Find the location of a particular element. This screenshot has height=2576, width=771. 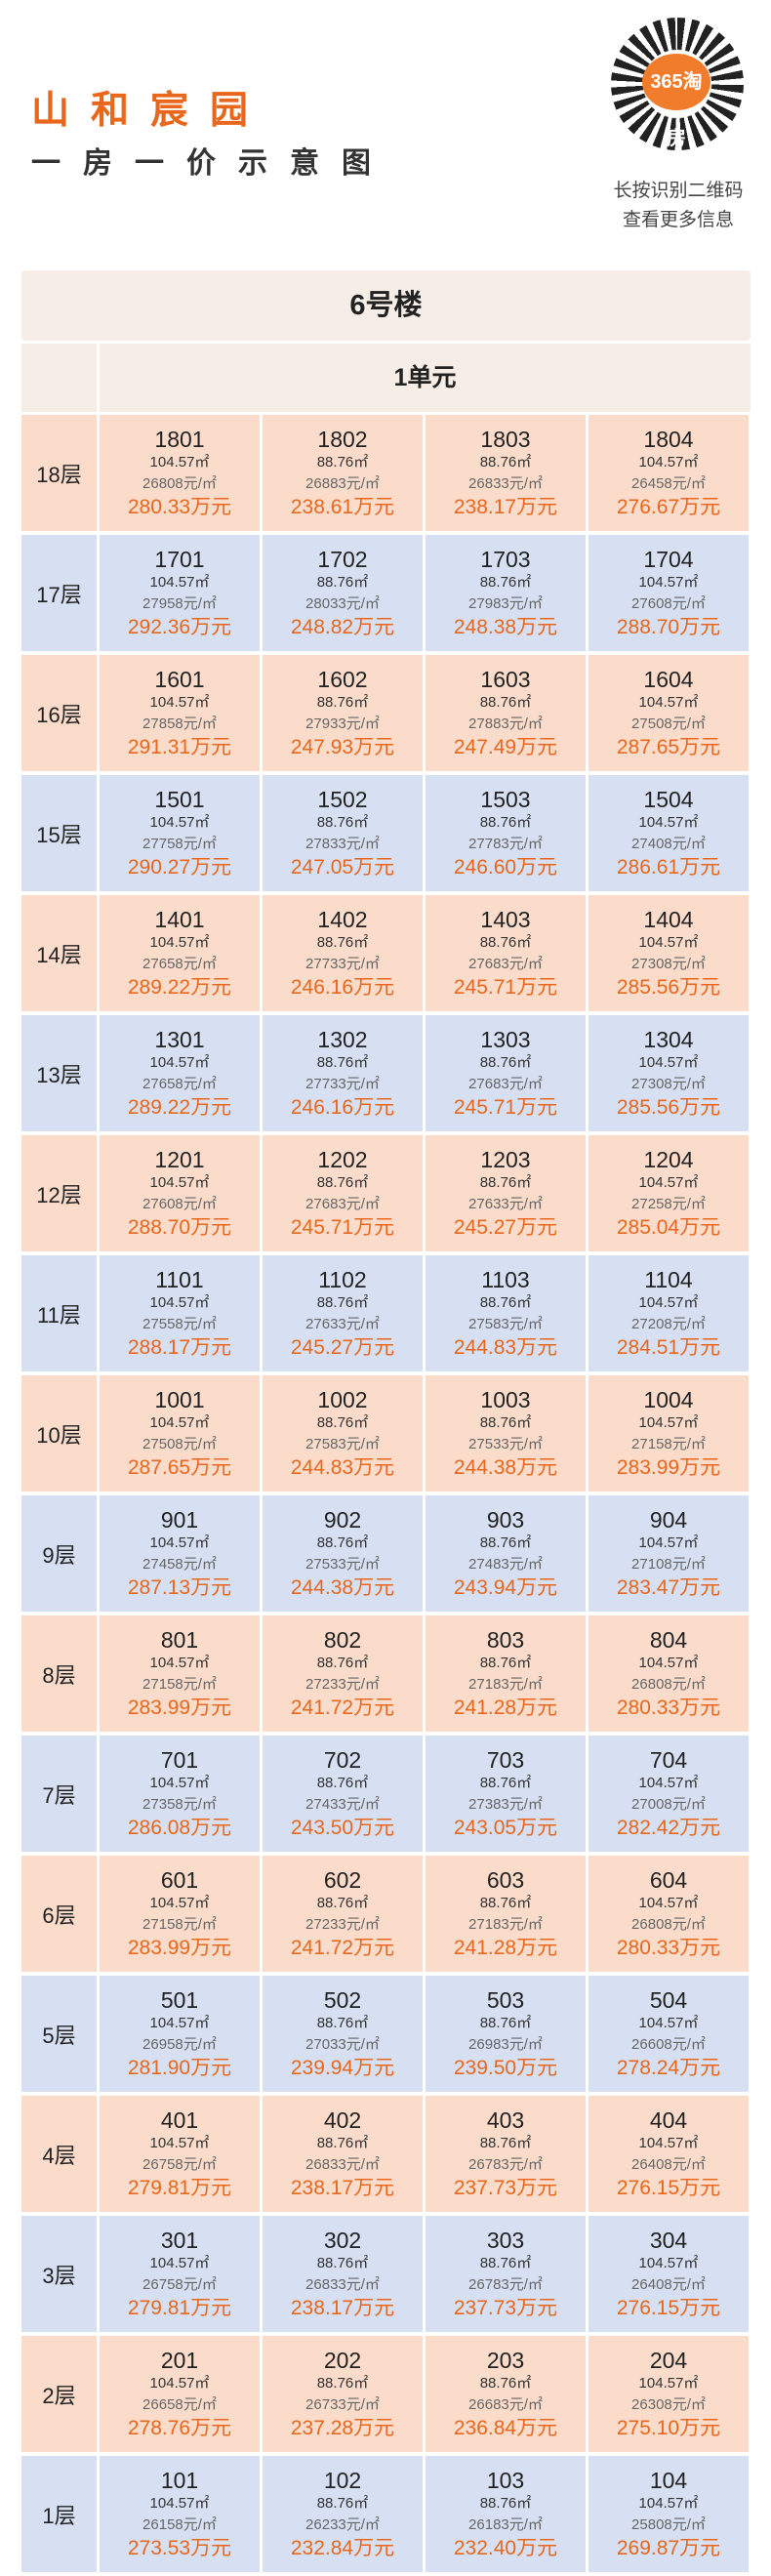

room-unit-price: 27733元/㎡ is located at coordinates (342, 1084).